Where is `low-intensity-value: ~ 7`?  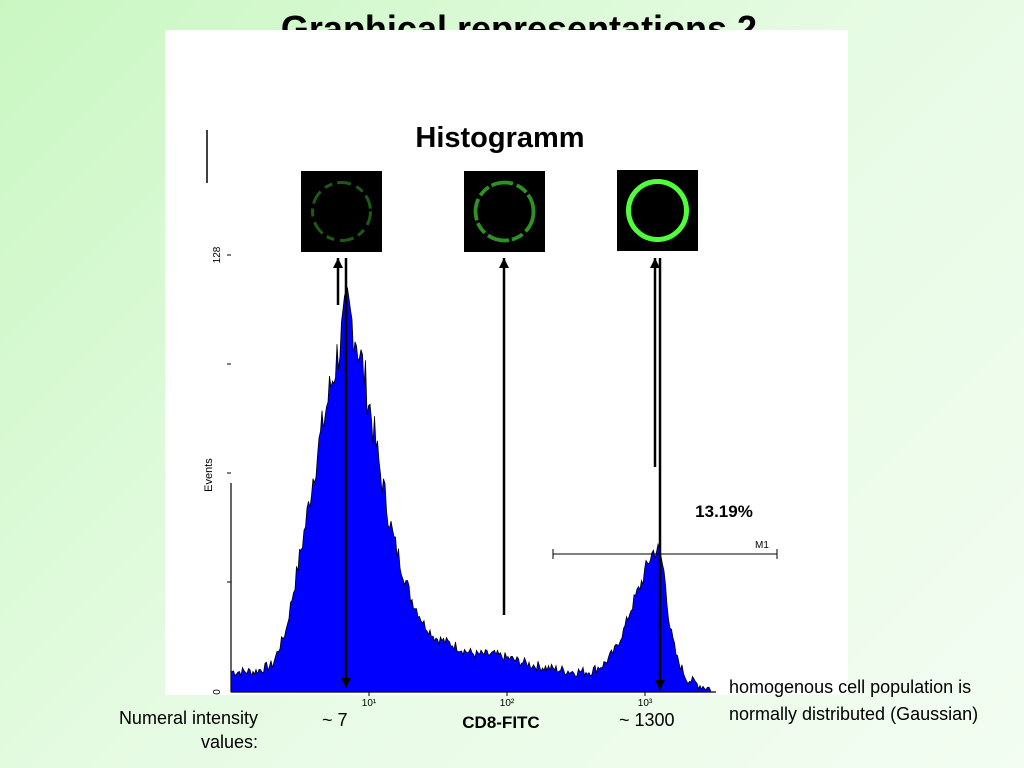 low-intensity-value: ~ 7 is located at coordinates (335, 720).